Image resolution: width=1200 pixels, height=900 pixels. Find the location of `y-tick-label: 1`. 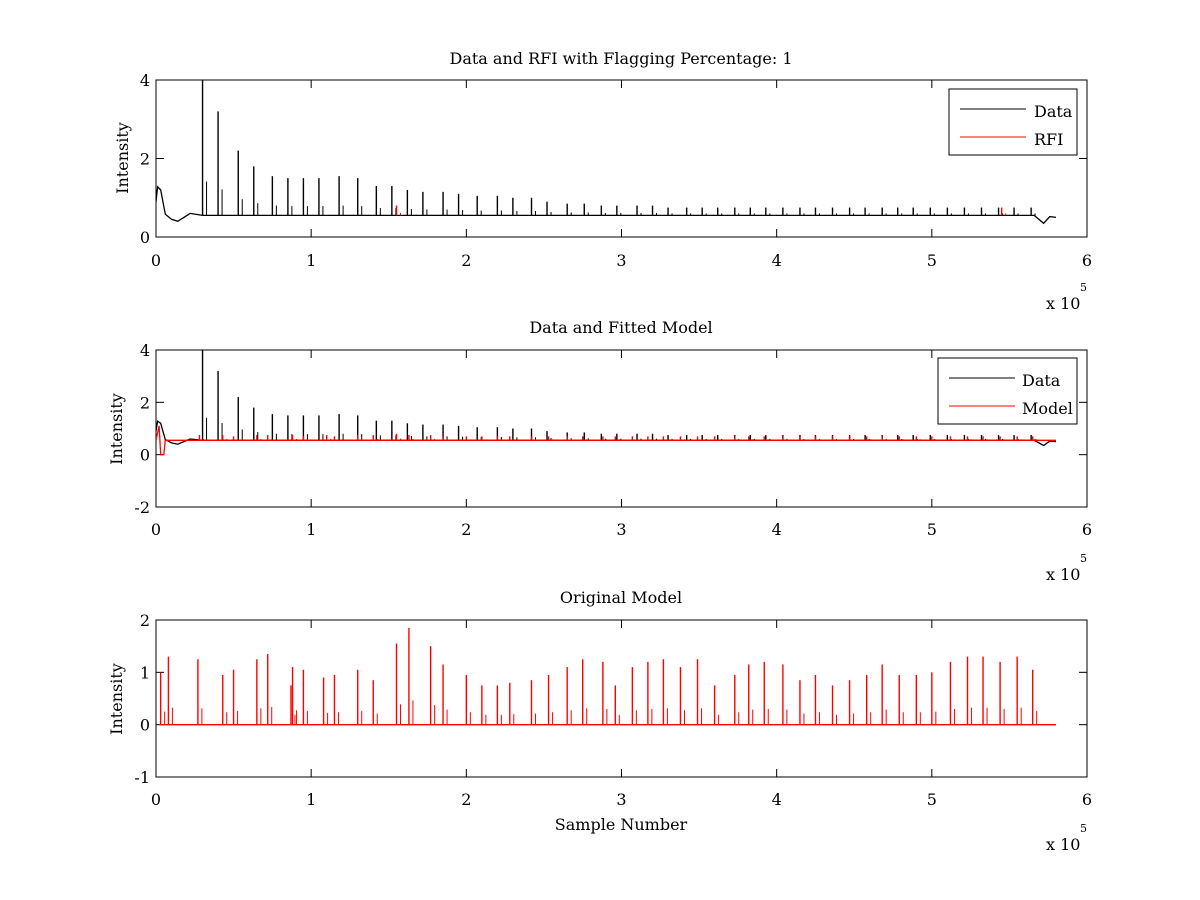

y-tick-label: 1 is located at coordinates (145, 672).